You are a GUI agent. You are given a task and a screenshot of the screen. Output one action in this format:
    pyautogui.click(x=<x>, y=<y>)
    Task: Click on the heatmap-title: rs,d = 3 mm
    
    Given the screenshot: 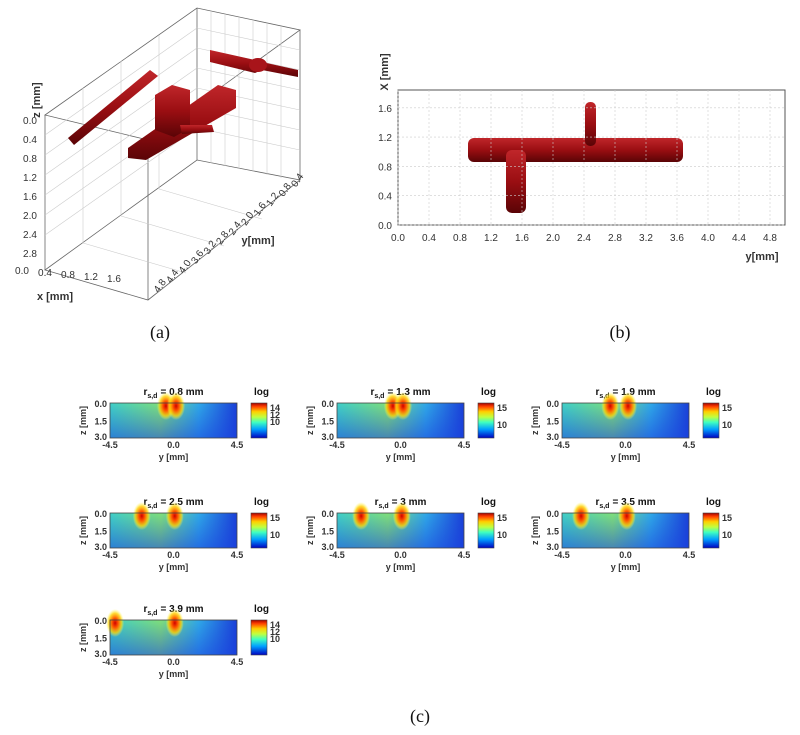 What is the action you would take?
    pyautogui.click(x=401, y=503)
    